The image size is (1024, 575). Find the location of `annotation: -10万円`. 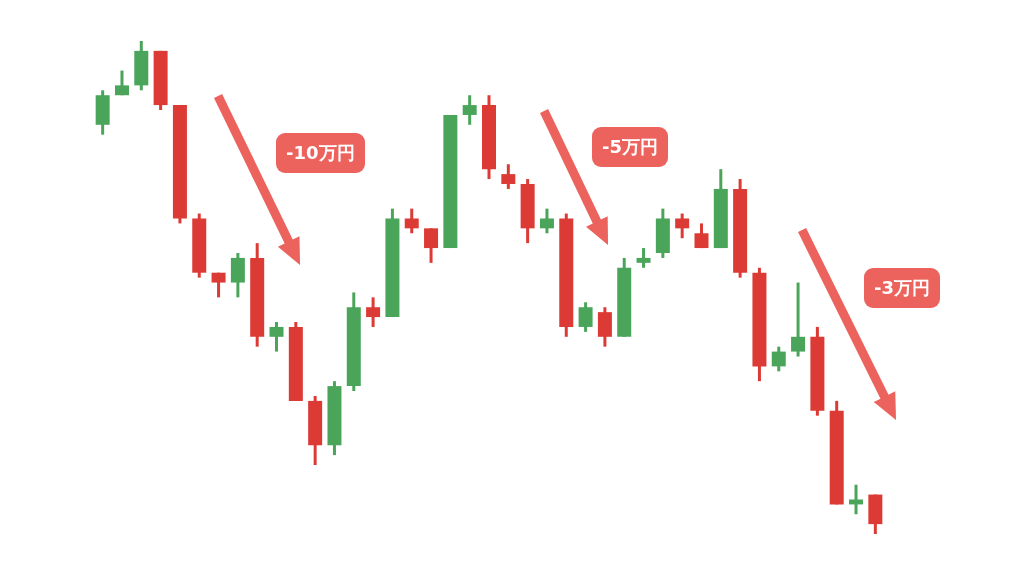

annotation: -10万円 is located at coordinates (320, 153).